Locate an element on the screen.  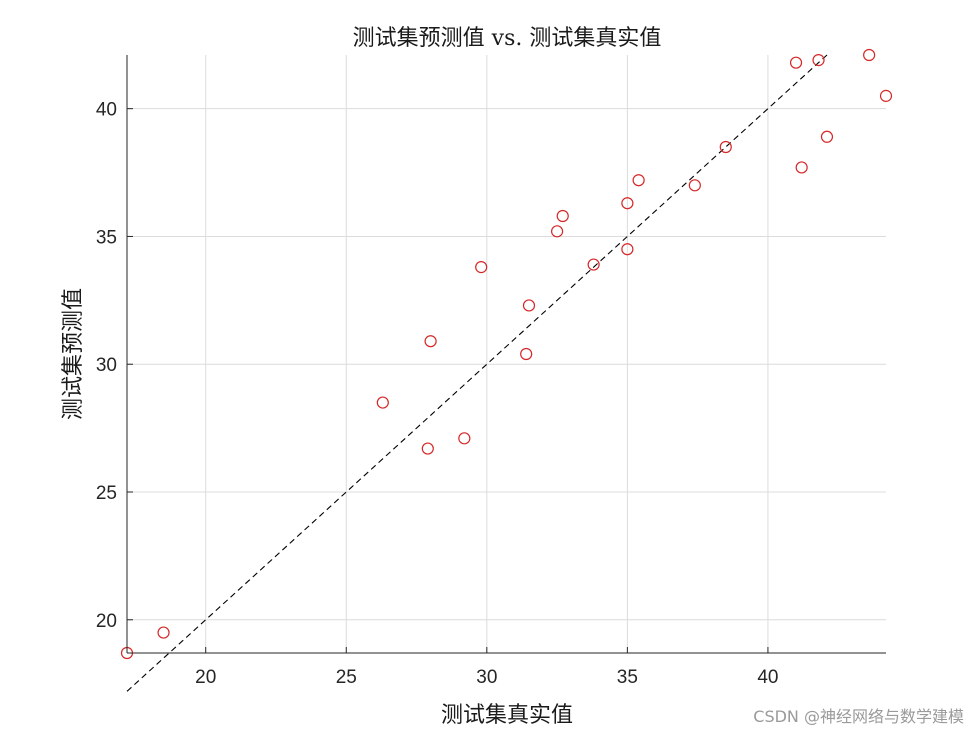
x-tick-label: 35 is located at coordinates (627, 677).